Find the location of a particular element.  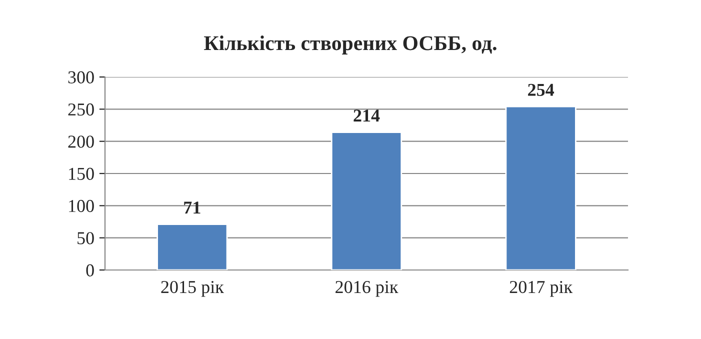

y-tick-label: 0 is located at coordinates (90, 270).